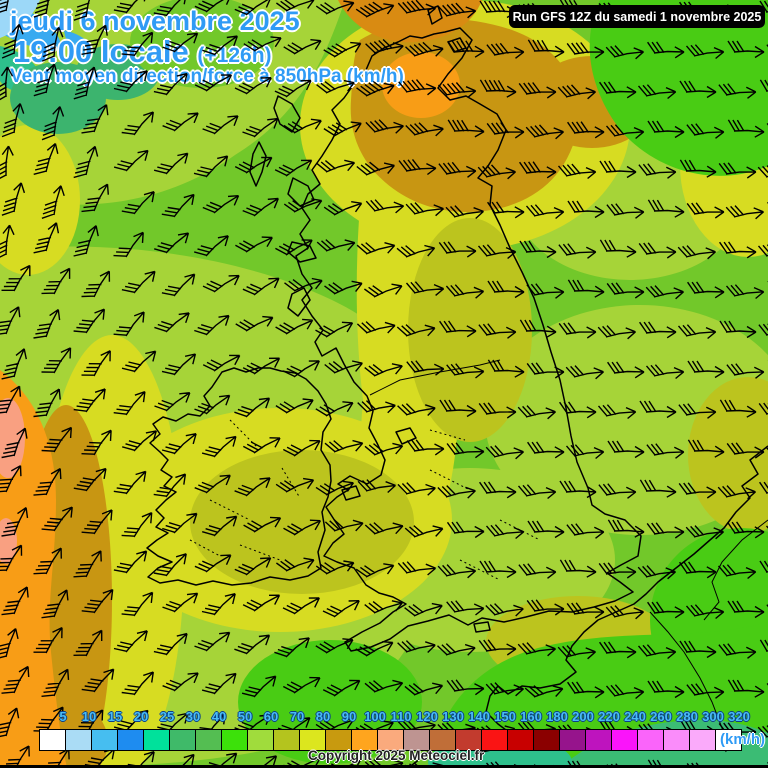  Describe the element at coordinates (101, 51) in the screenshot. I see `local-time: 19:00 locale` at that location.